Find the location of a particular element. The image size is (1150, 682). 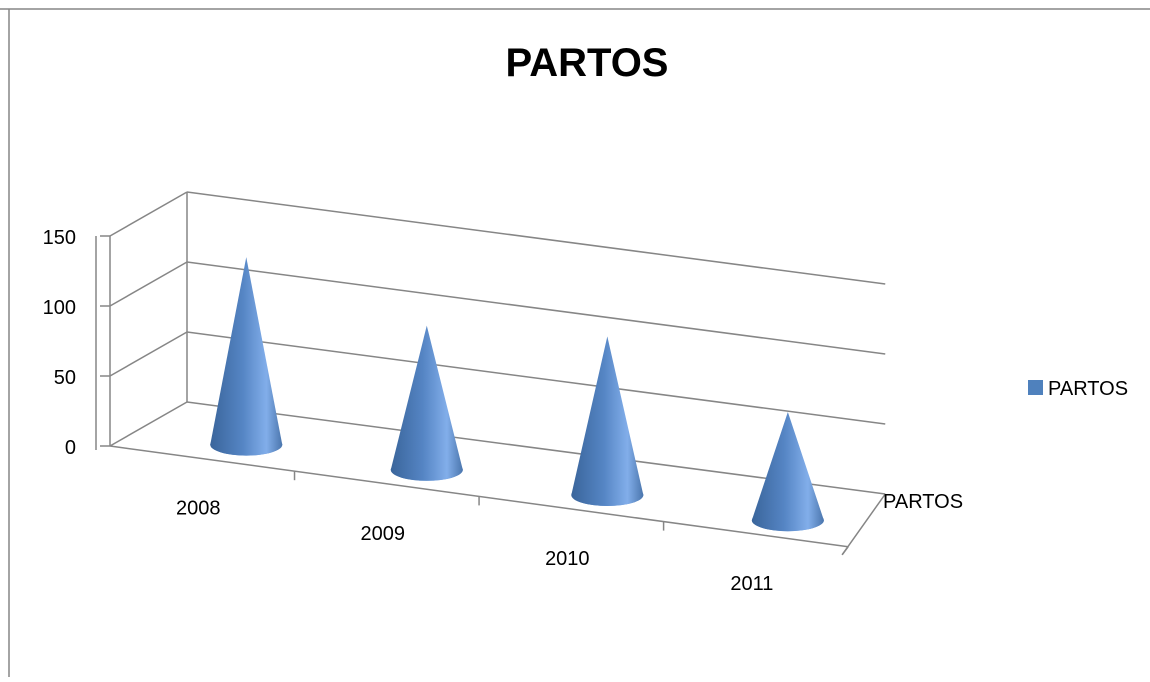

x-tick-label: 2009 is located at coordinates (383, 534).